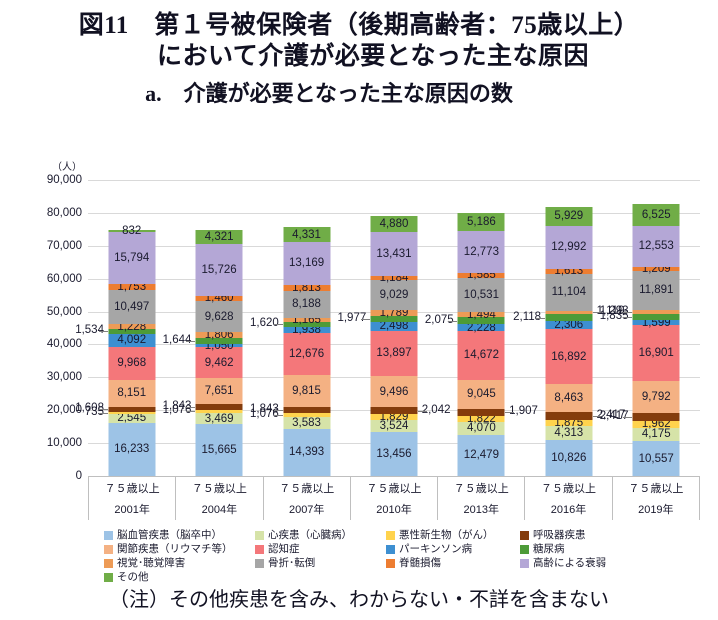 The height and width of the screenshot is (620, 718). What do you see at coordinates (656, 269) in the screenshot?
I see `bar-segment: 1,209` at bounding box center [656, 269].